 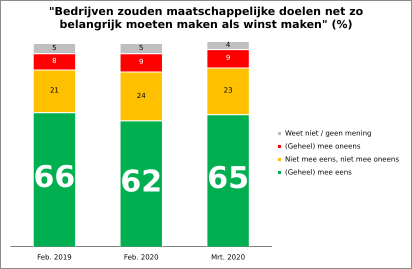 I want to click on data-label: 65, so click(x=228, y=178).